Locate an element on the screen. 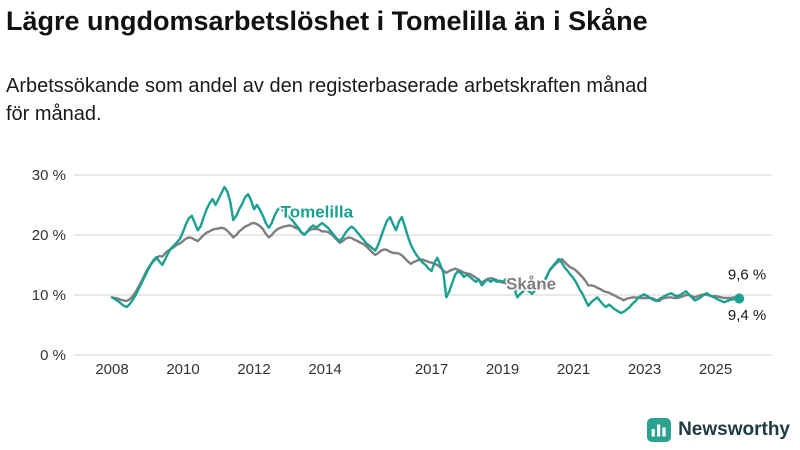  chart-subtitle-line-2: för månad. is located at coordinates (54, 114).